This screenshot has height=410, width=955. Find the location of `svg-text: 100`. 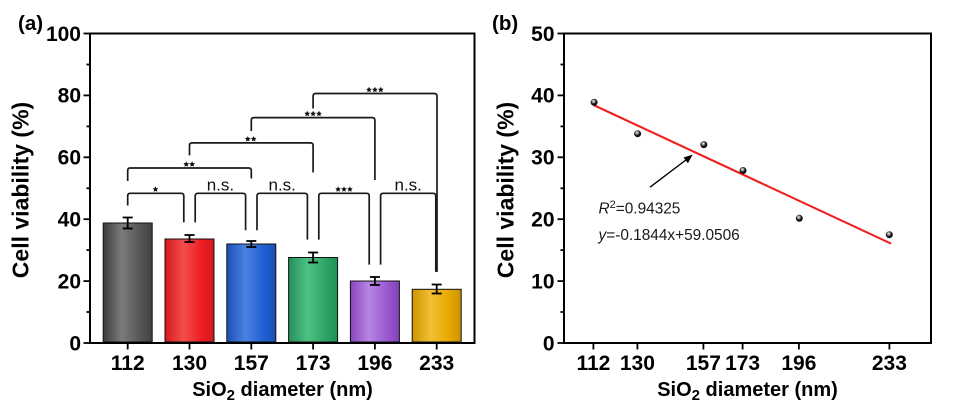

svg-text: 100 is located at coordinates (63, 34).